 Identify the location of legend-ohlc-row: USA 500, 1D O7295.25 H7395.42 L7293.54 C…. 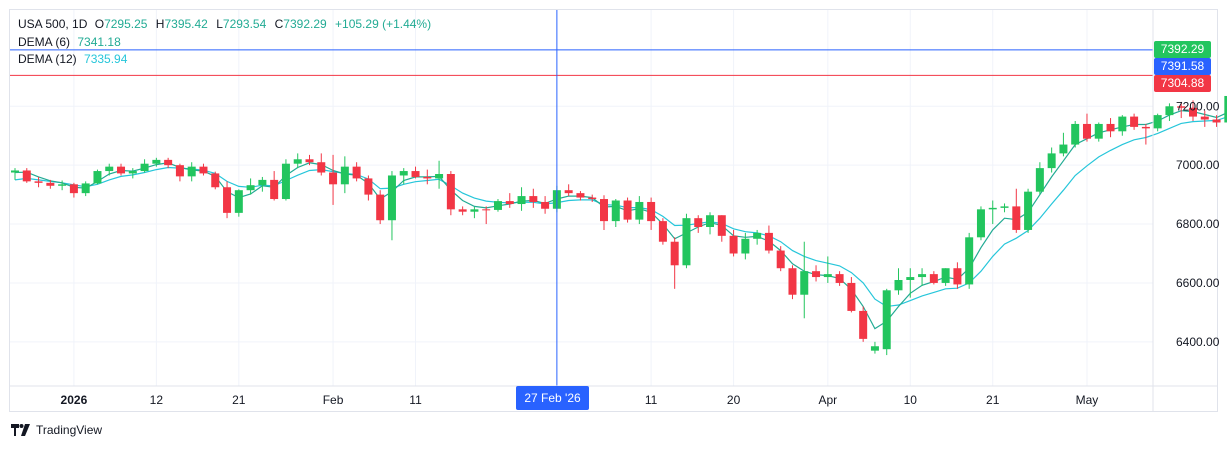
(226, 24).